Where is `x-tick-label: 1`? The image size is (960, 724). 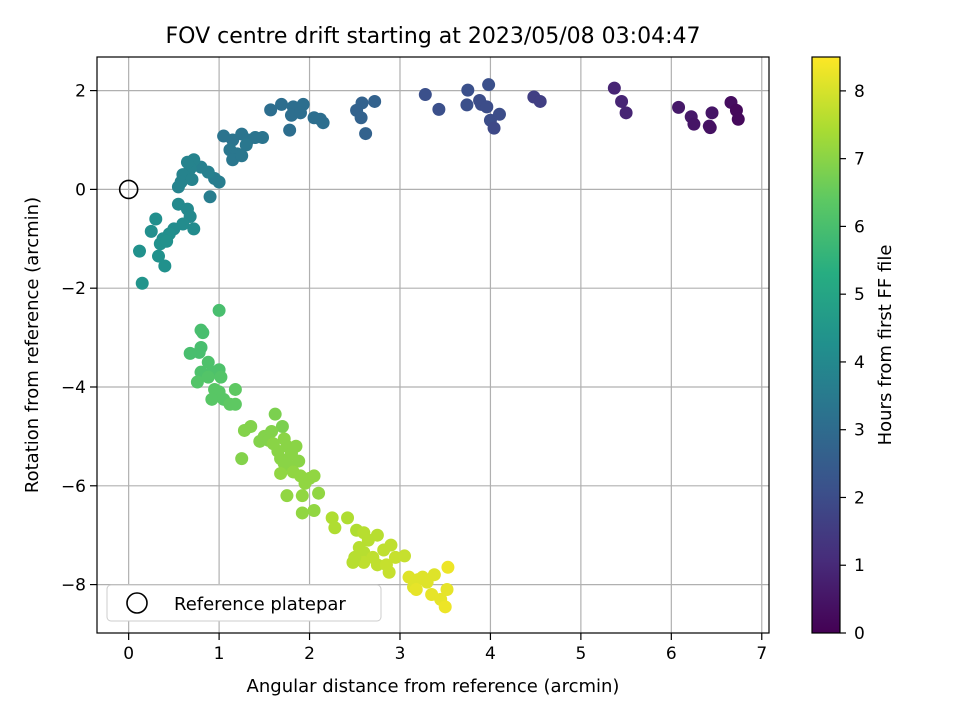
x-tick-label: 1 is located at coordinates (219, 654).